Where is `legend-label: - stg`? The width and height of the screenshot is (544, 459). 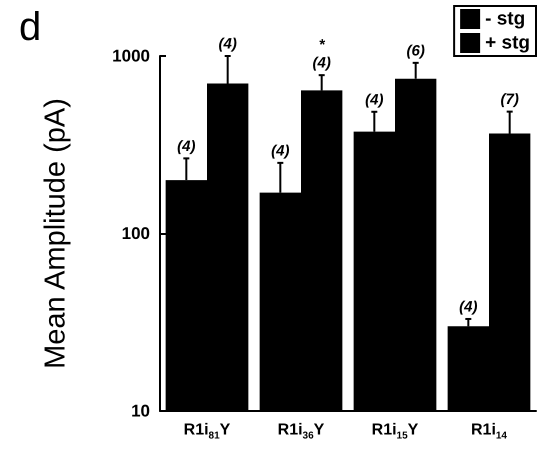 legend-label: - stg is located at coordinates (505, 19).